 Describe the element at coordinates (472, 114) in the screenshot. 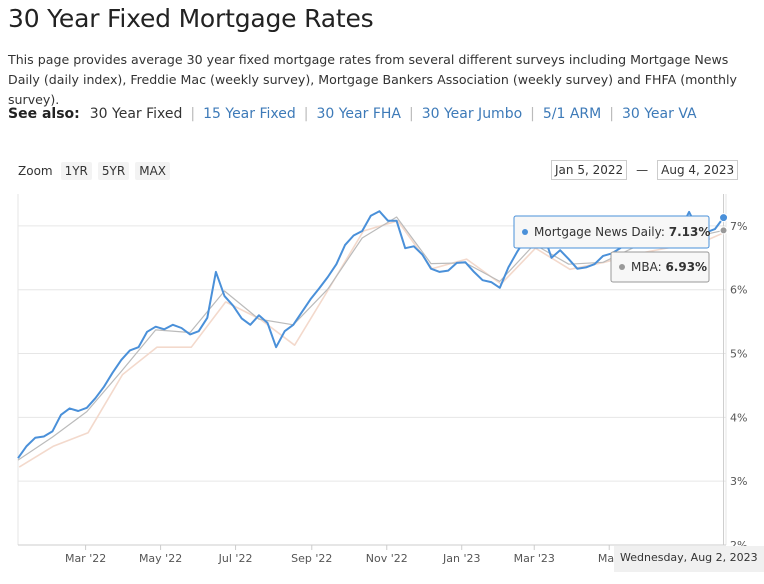

I see `see-also-link-30-year-jumbo: 30 Year Jumbo` at that location.